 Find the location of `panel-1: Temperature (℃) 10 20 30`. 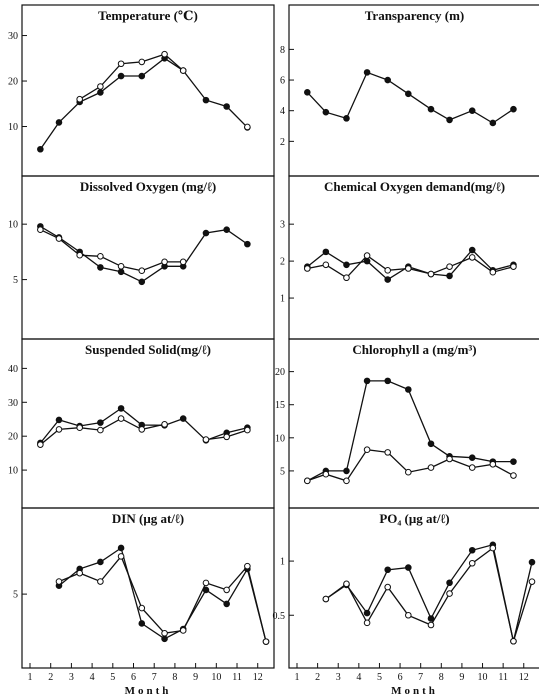

panel-1: Temperature (℃) 10 20 30 is located at coordinates (141, 90).